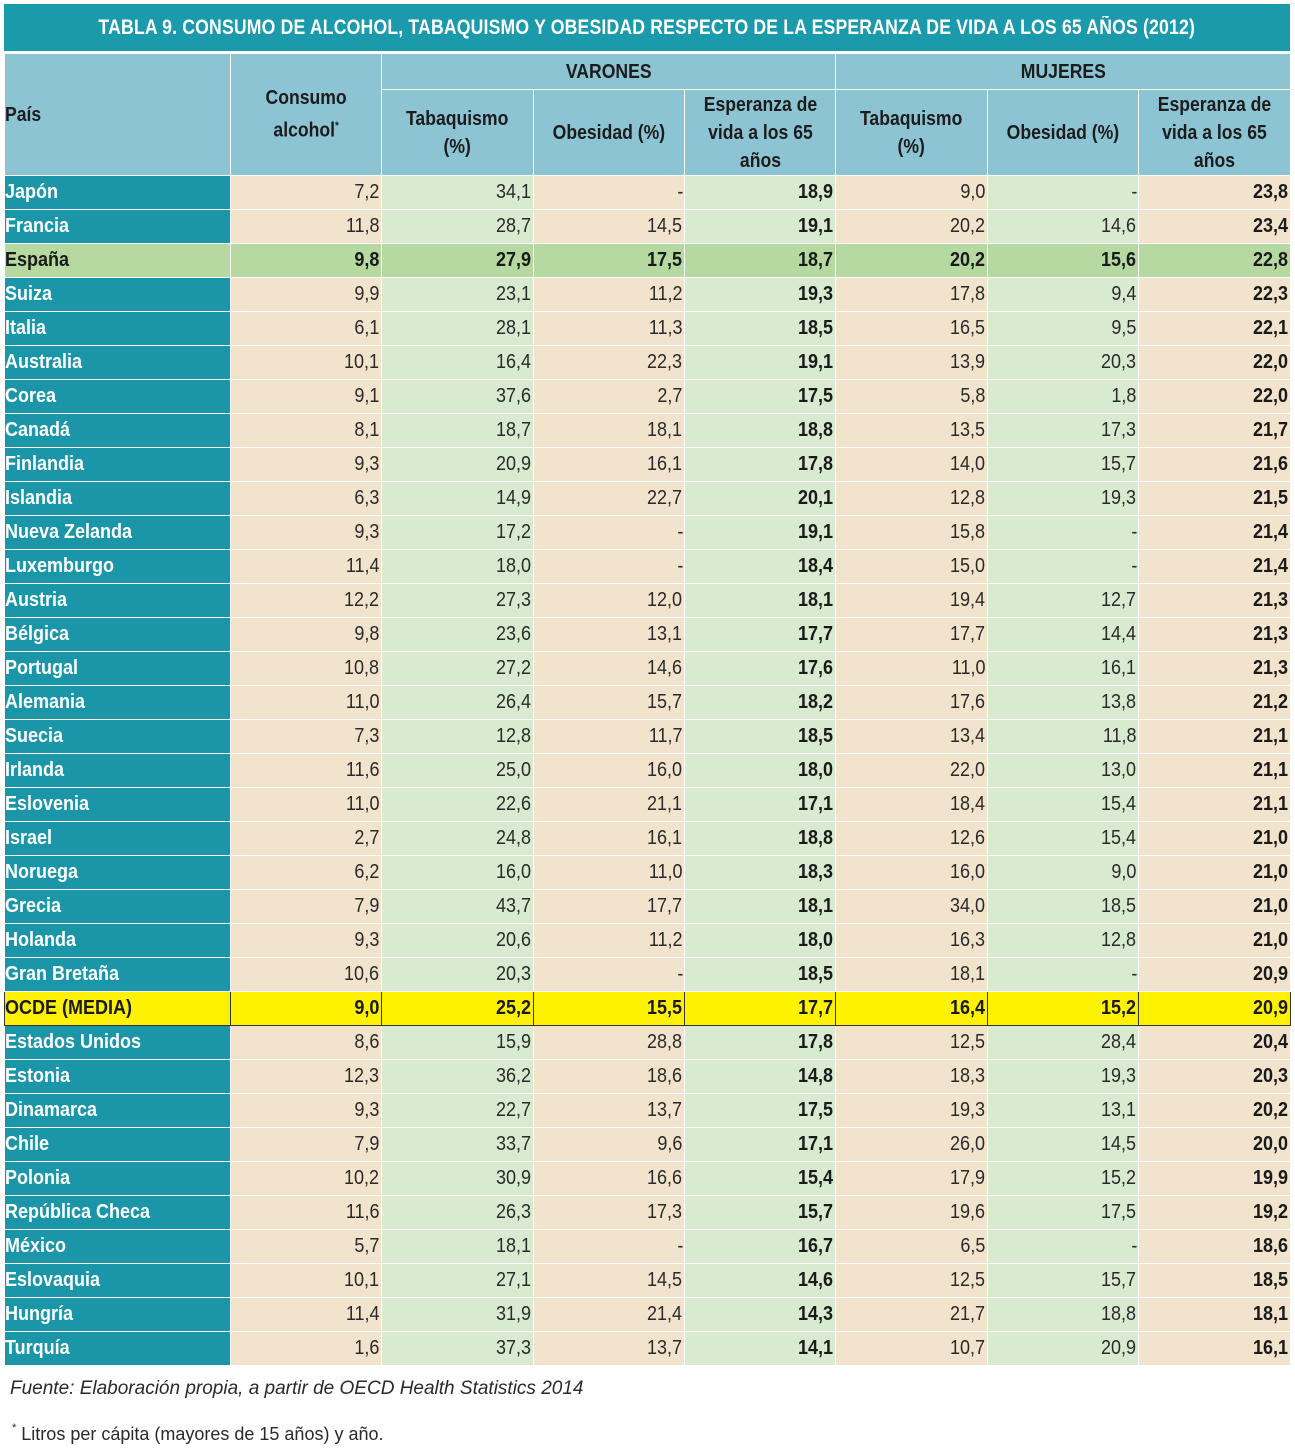 The width and height of the screenshot is (1295, 1448). I want to click on cell-country: Gran Bretaña, so click(117, 974).